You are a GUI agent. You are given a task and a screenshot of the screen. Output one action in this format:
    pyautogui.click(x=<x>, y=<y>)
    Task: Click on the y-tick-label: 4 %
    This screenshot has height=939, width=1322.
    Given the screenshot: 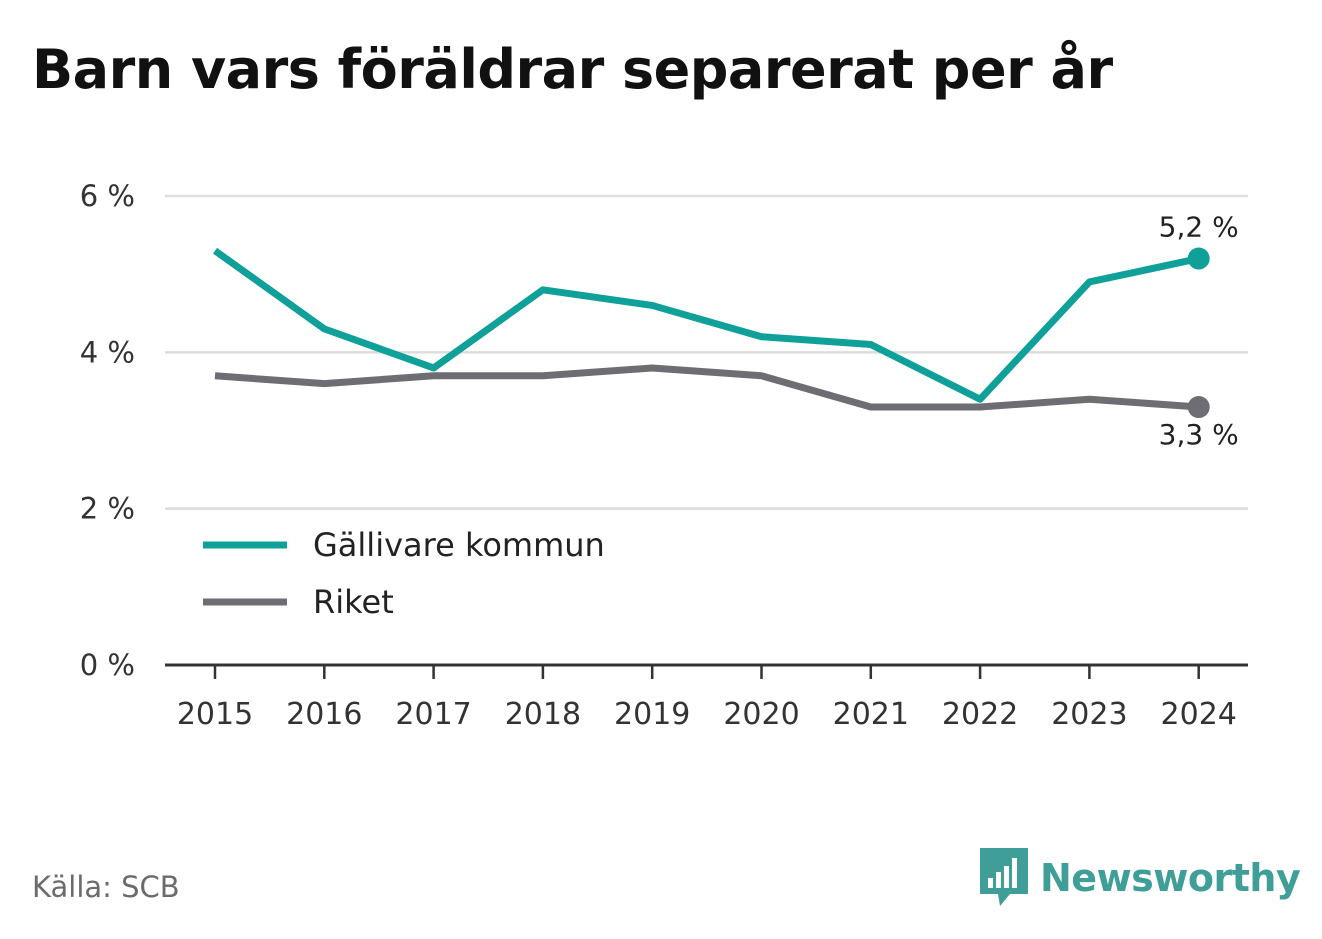 What is the action you would take?
    pyautogui.click(x=107, y=352)
    